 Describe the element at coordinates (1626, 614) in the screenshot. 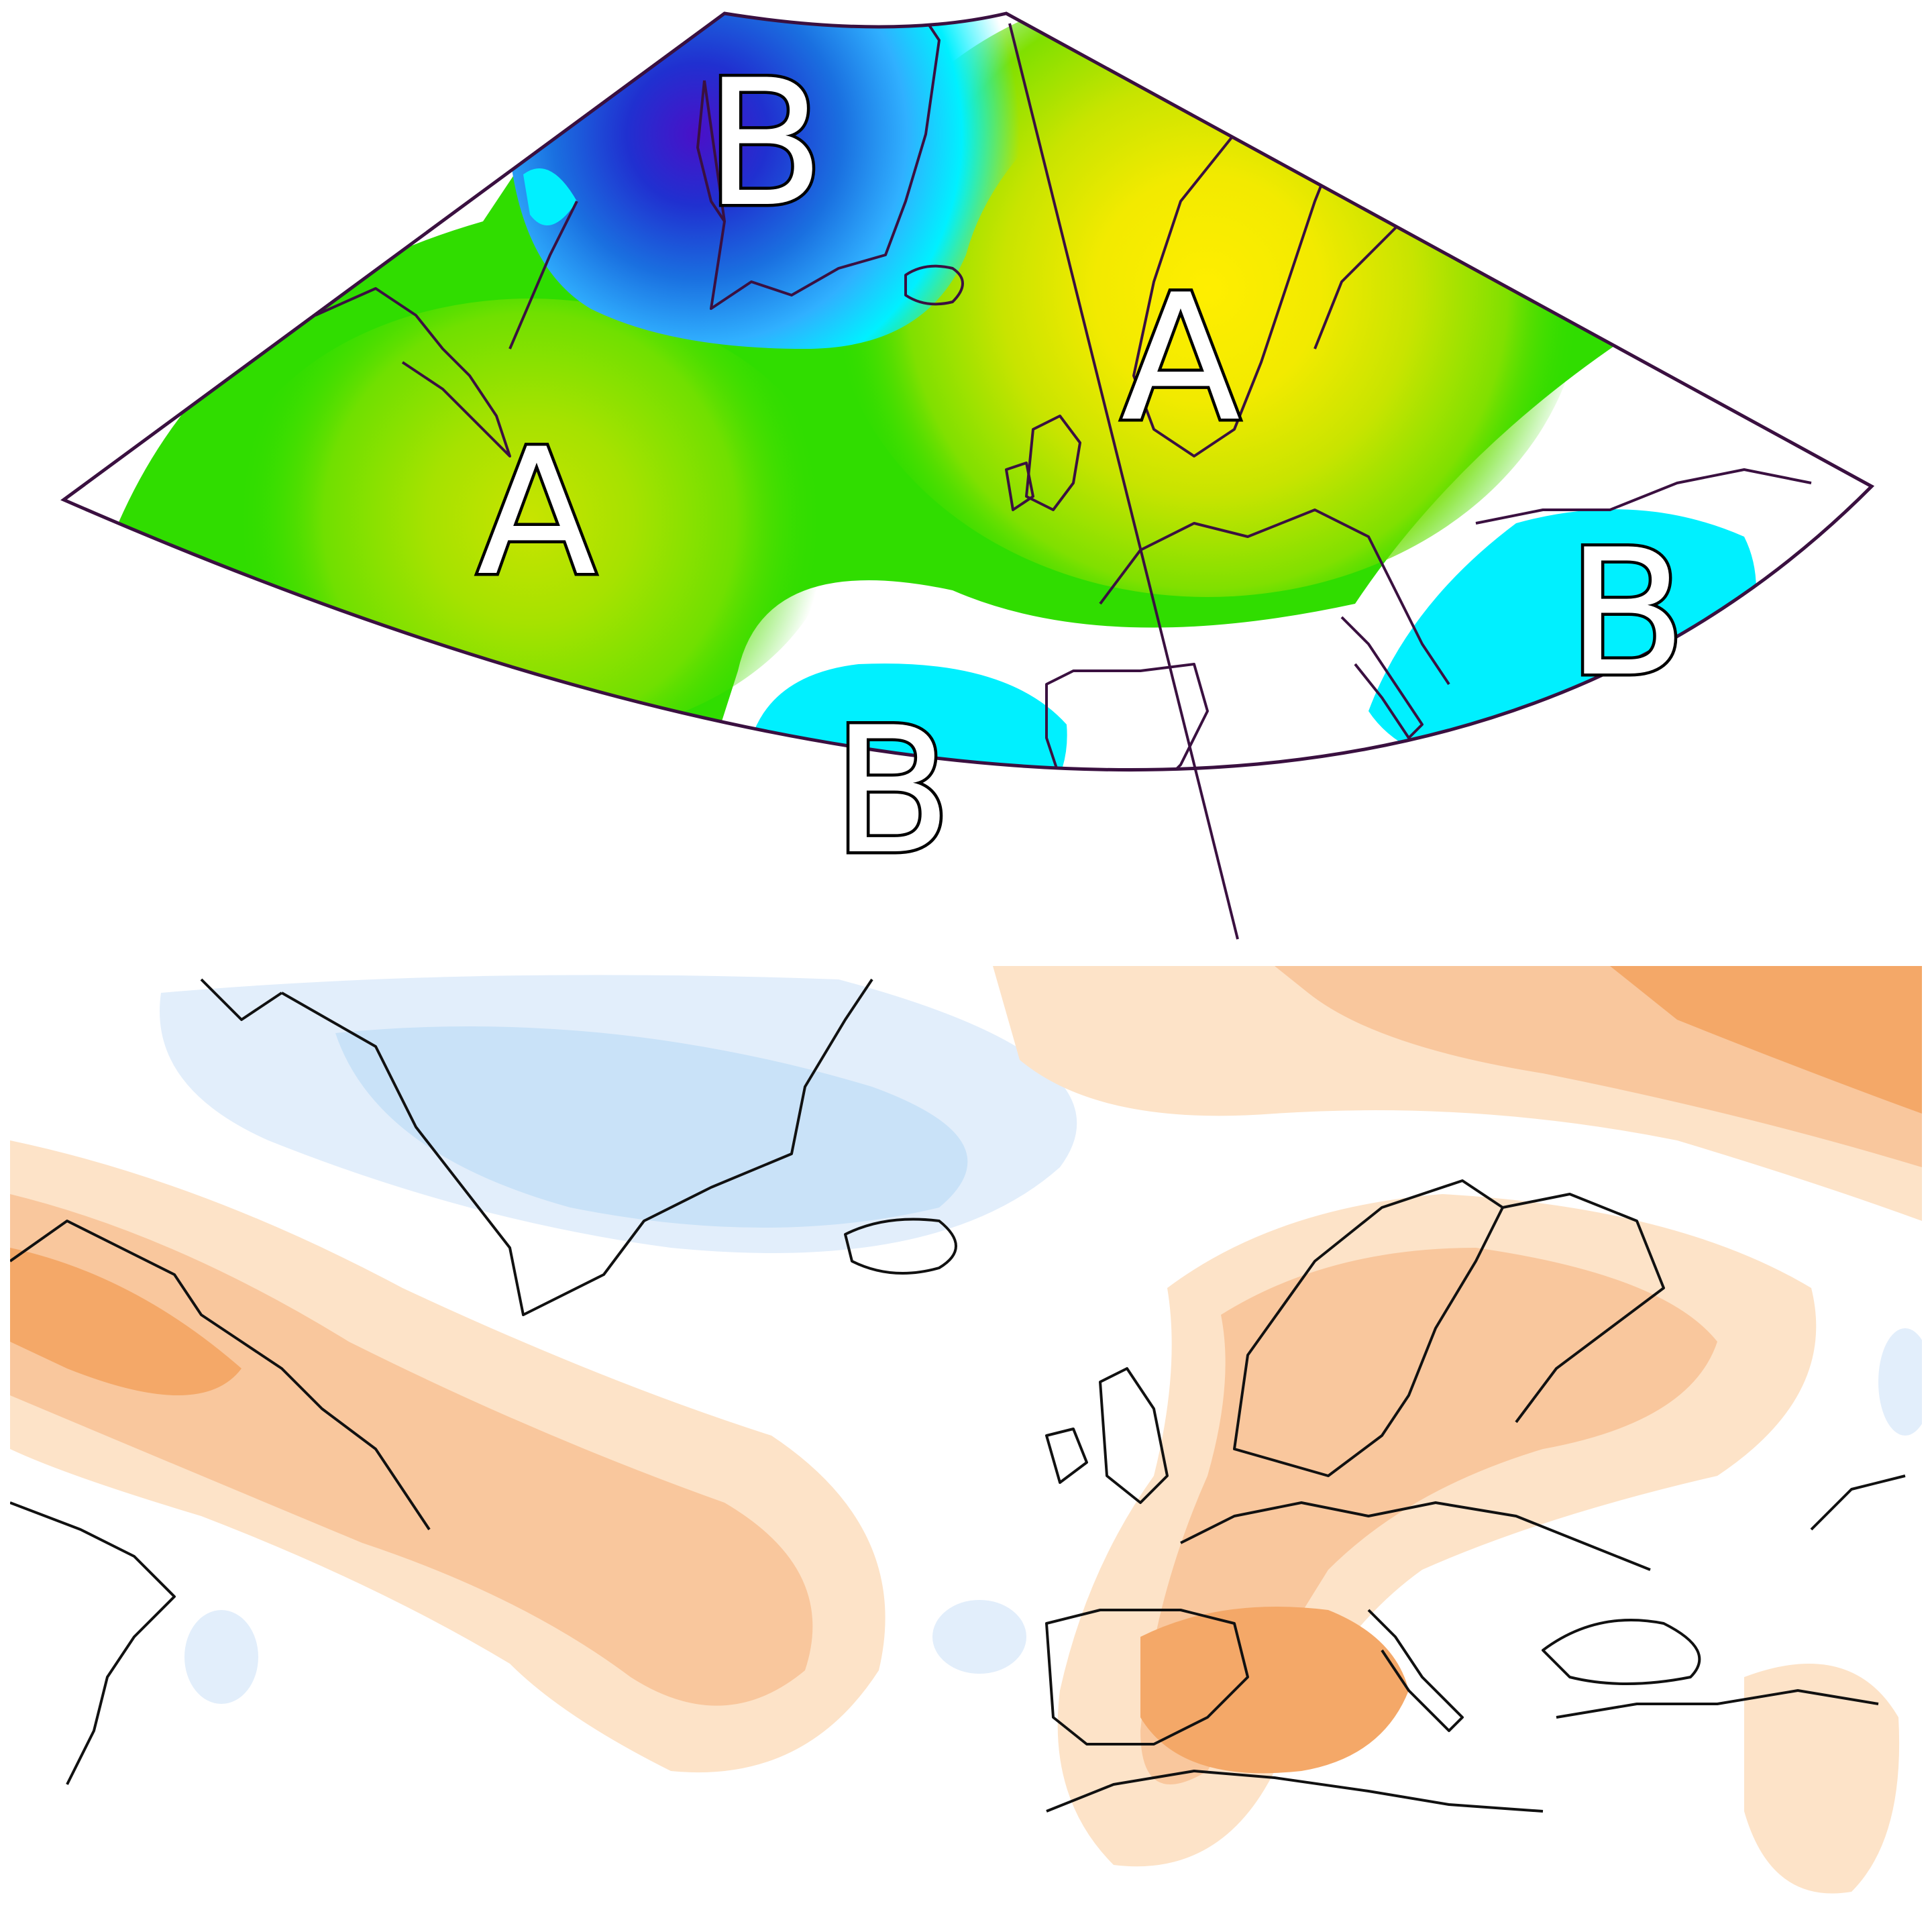

I see `low-pressure-label-east: B` at that location.